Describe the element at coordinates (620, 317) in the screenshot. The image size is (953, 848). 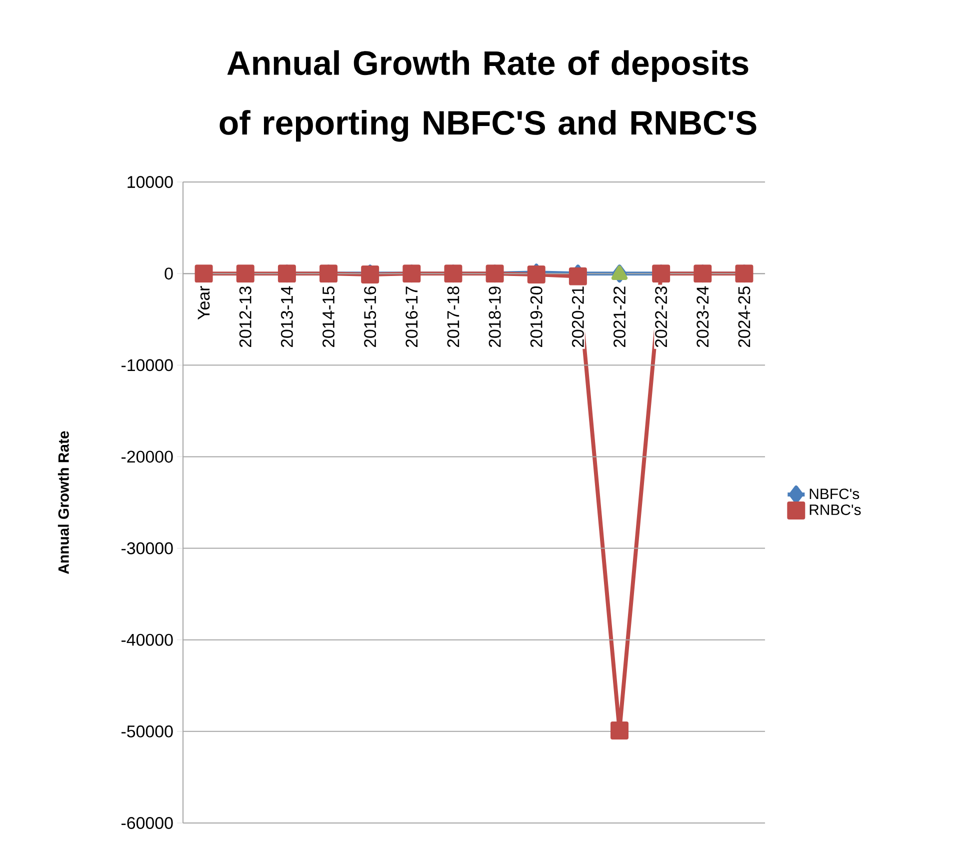
I see `x-tick-label: 2021-22` at that location.